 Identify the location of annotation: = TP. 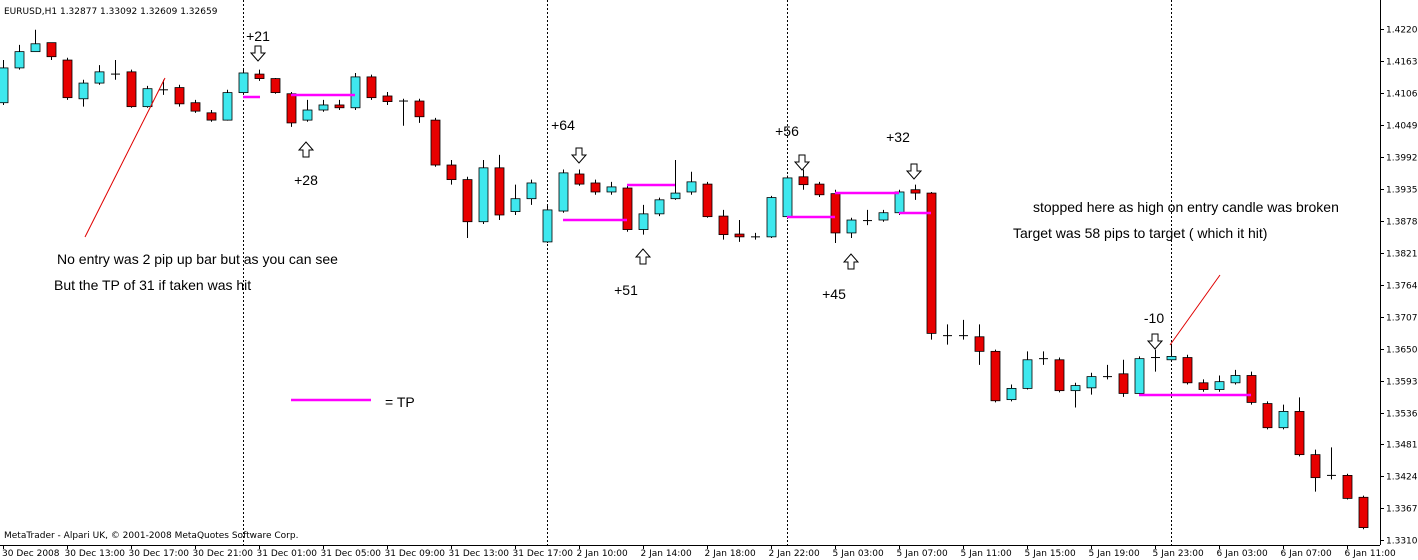
(400, 402).